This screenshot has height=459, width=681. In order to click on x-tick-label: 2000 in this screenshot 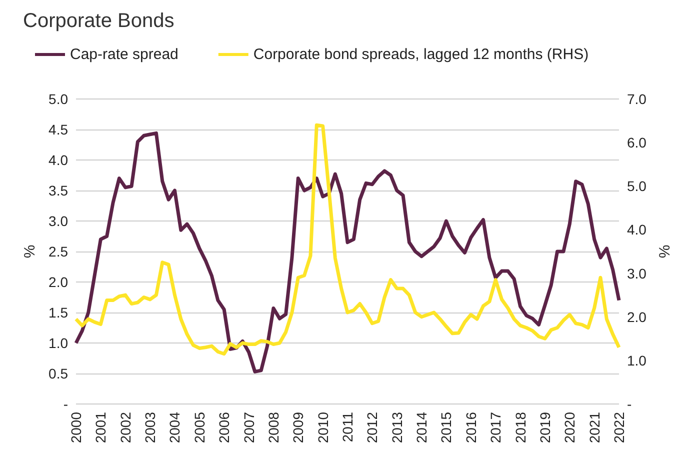, I will do `click(76, 428)`.